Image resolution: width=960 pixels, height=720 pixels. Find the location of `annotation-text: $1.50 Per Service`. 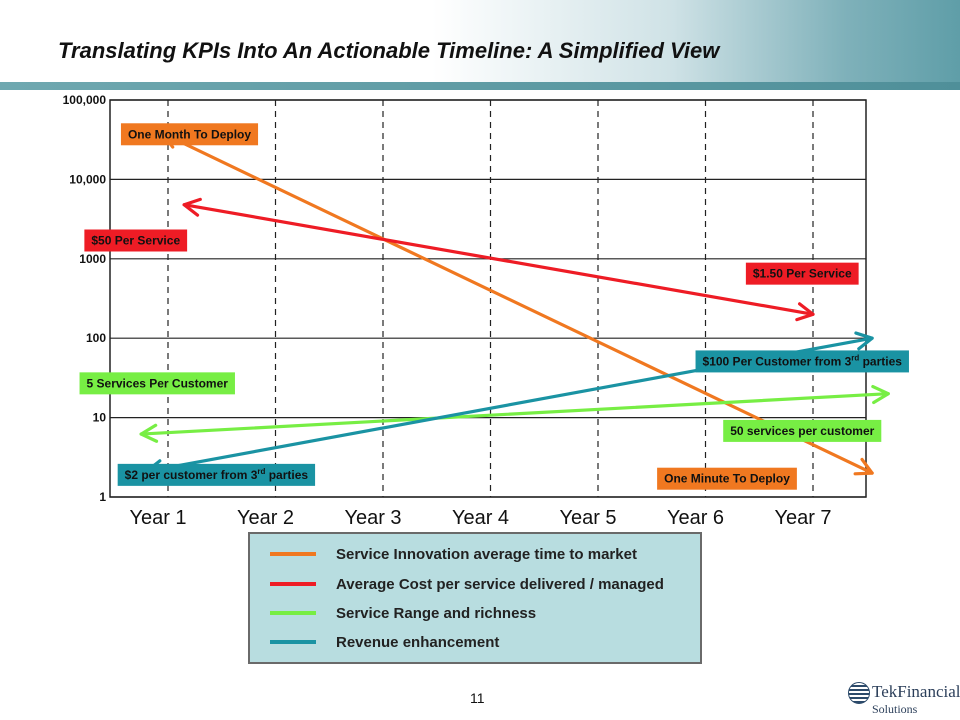

annotation-text: $1.50 Per Service is located at coordinates (802, 274).